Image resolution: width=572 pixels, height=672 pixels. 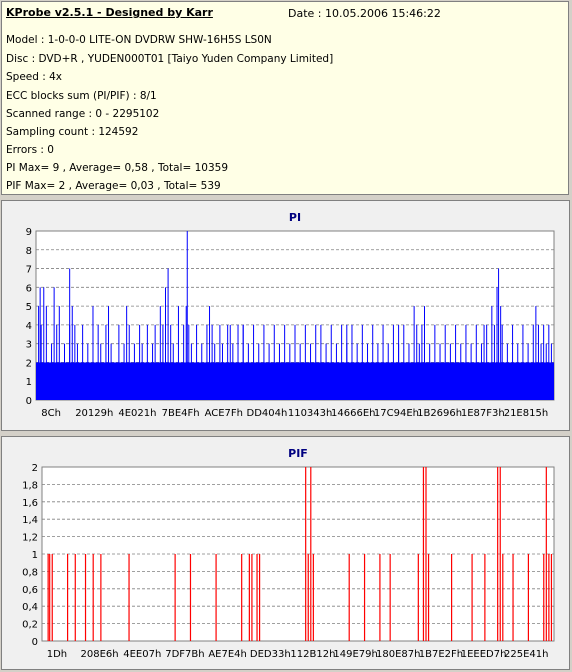 I want to click on pif-y-tick-label: 1,8, so click(x=30, y=485).